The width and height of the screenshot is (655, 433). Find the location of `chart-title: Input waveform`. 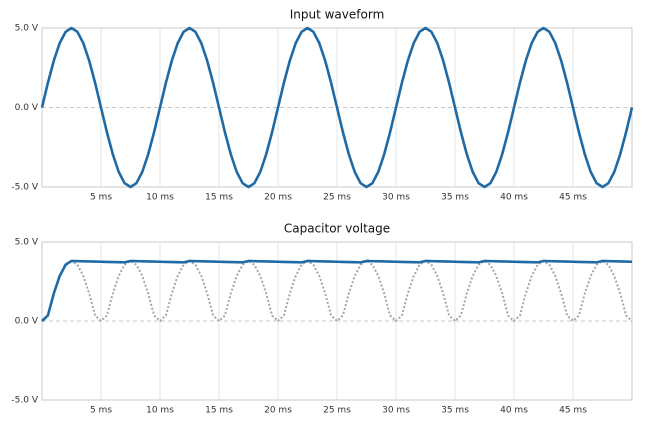

chart-title: Input waveform is located at coordinates (337, 15).